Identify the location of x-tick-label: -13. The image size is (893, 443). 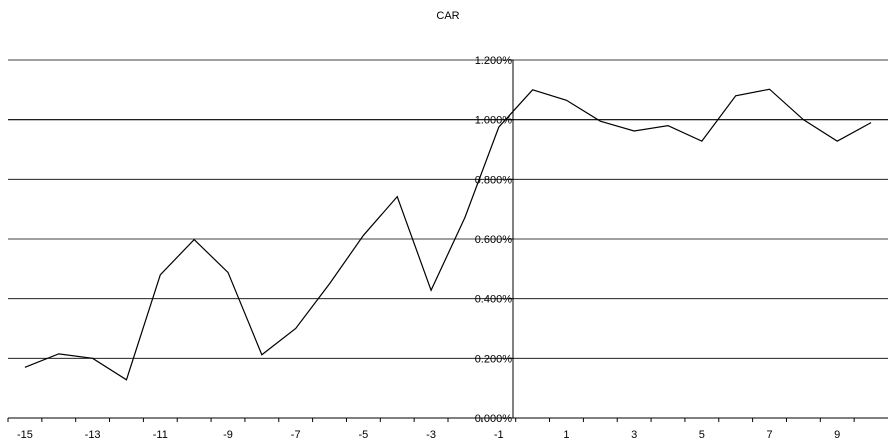
(93, 435).